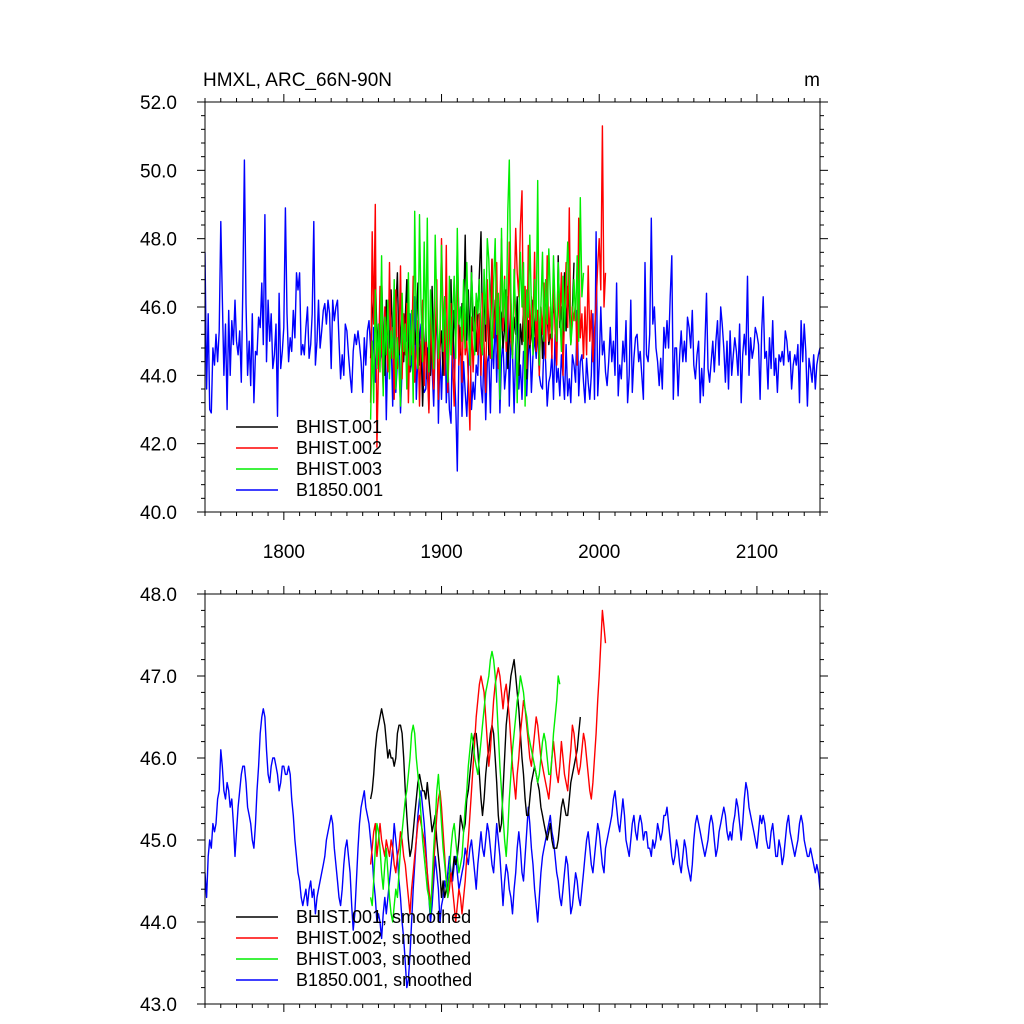 This screenshot has width=1024, height=1024. What do you see at coordinates (441, 552) in the screenshot?
I see `x-tick-label: 1900` at bounding box center [441, 552].